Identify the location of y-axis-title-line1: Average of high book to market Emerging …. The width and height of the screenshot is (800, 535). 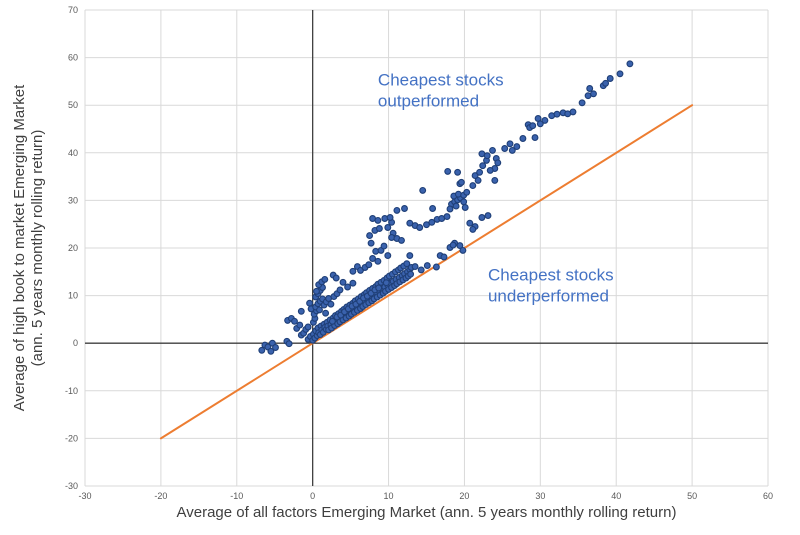
(19, 247).